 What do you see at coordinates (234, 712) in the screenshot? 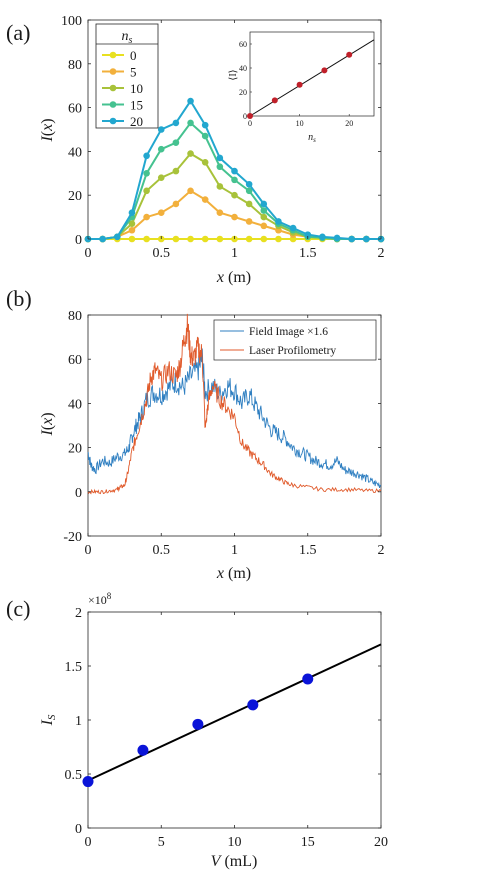
I see `panel-c-fit-line` at bounding box center [234, 712].